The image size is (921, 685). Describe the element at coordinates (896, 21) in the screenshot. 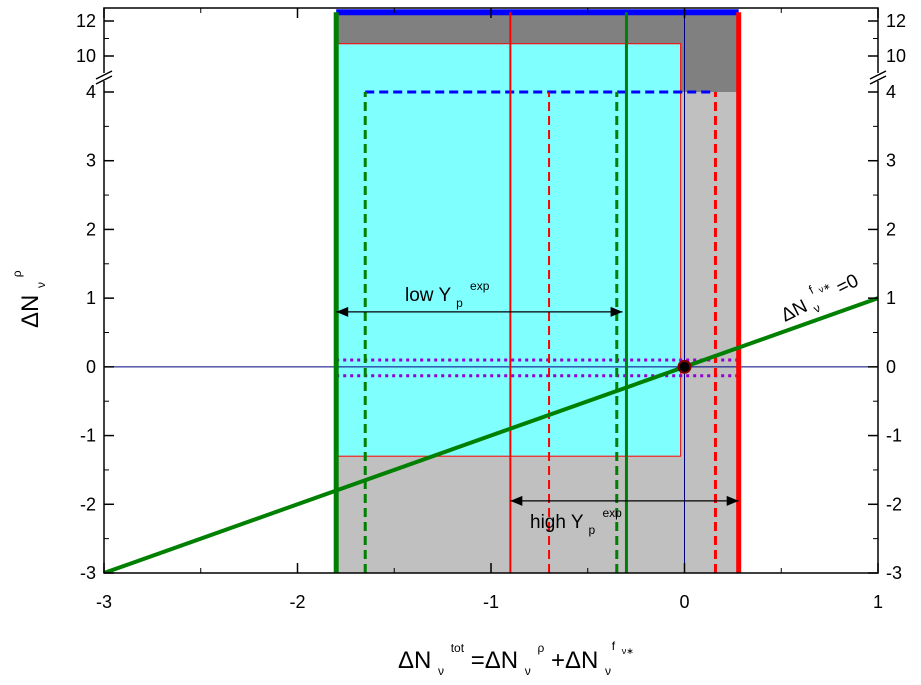

I see `y-tick-label-right: 12` at that location.